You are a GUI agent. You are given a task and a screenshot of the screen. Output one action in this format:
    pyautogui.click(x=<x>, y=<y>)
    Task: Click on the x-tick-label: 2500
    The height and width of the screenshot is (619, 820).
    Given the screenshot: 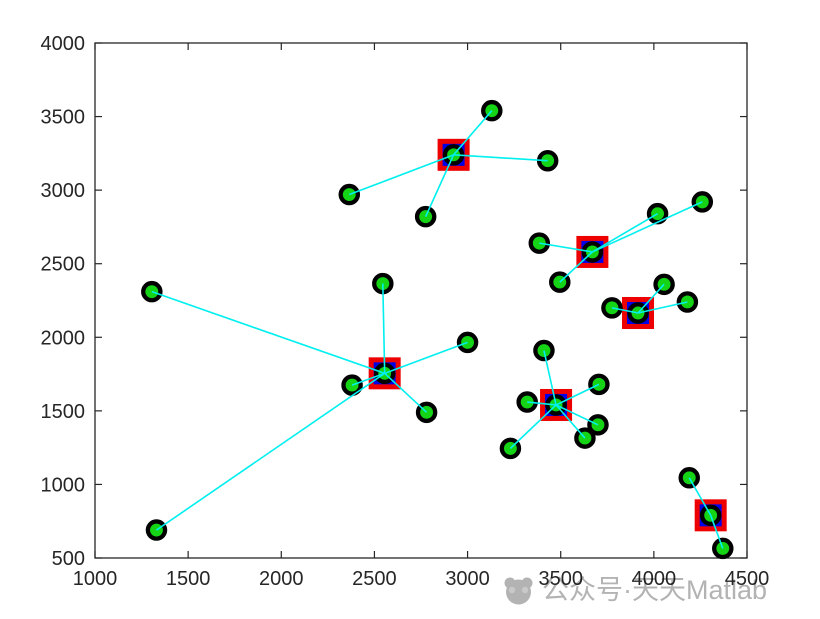 What is the action you would take?
    pyautogui.click(x=374, y=579)
    